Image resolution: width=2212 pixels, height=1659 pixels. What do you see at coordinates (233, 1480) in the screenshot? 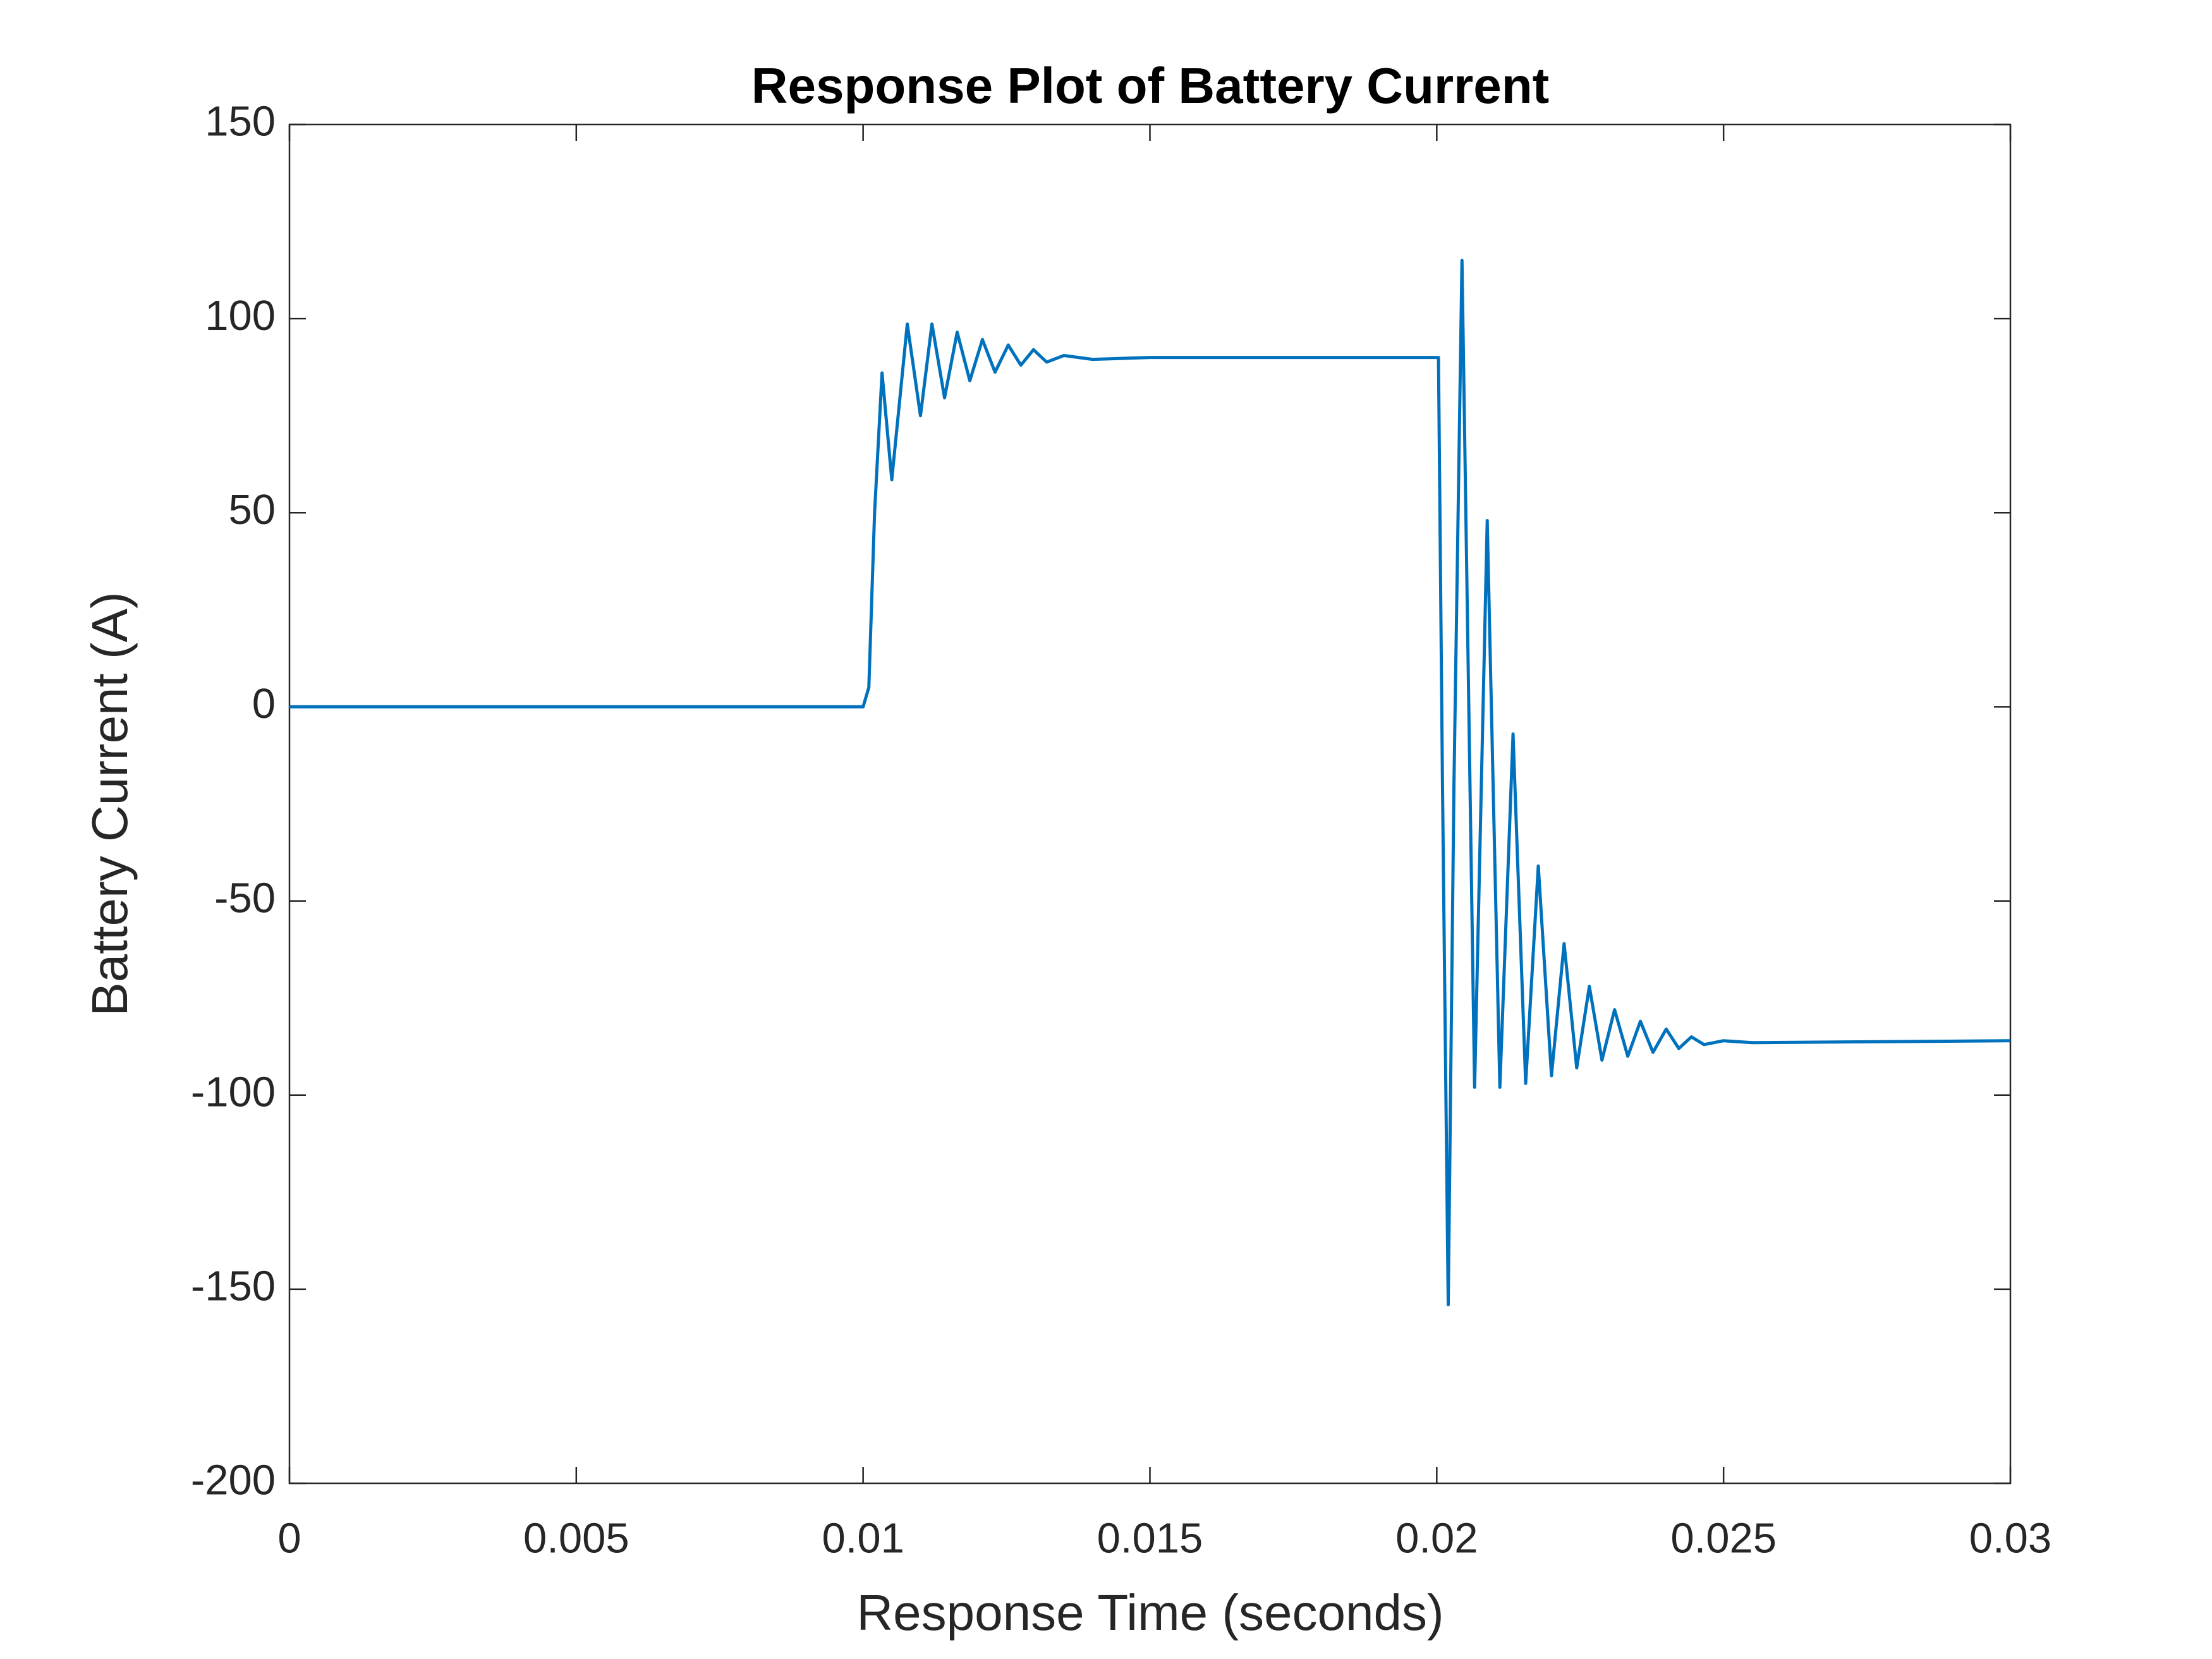
I see `y-tick-label: -200` at bounding box center [233, 1480].